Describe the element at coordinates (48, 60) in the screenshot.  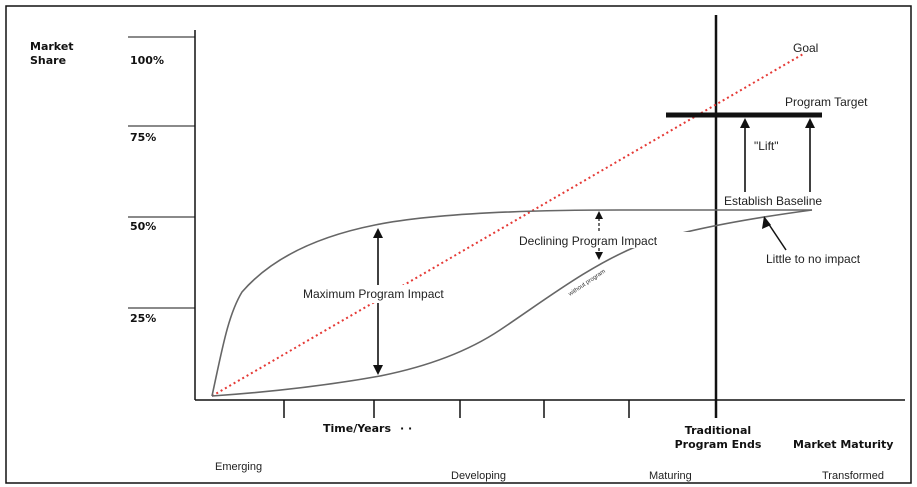
I see `y-axis-title-line2: Share` at that location.